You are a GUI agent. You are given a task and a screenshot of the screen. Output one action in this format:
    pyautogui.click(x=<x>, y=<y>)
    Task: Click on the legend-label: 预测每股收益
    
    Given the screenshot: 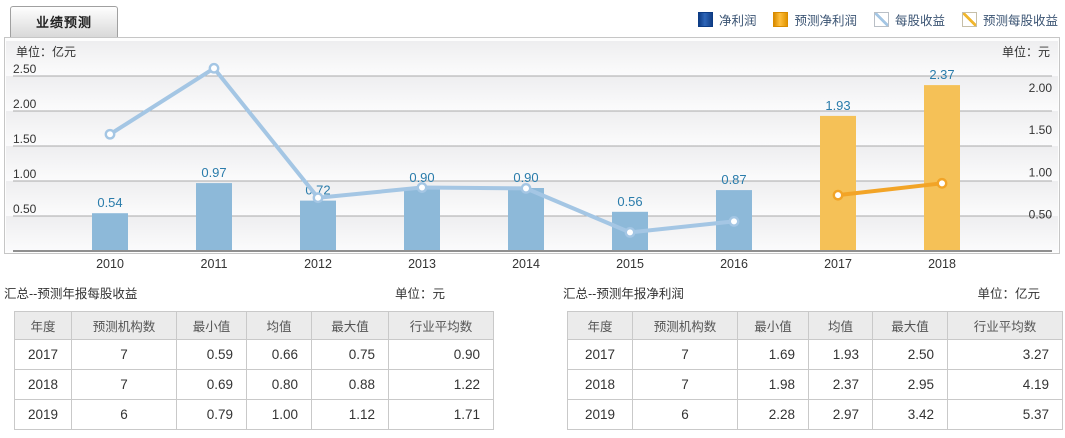 What is the action you would take?
    pyautogui.click(x=1020, y=21)
    